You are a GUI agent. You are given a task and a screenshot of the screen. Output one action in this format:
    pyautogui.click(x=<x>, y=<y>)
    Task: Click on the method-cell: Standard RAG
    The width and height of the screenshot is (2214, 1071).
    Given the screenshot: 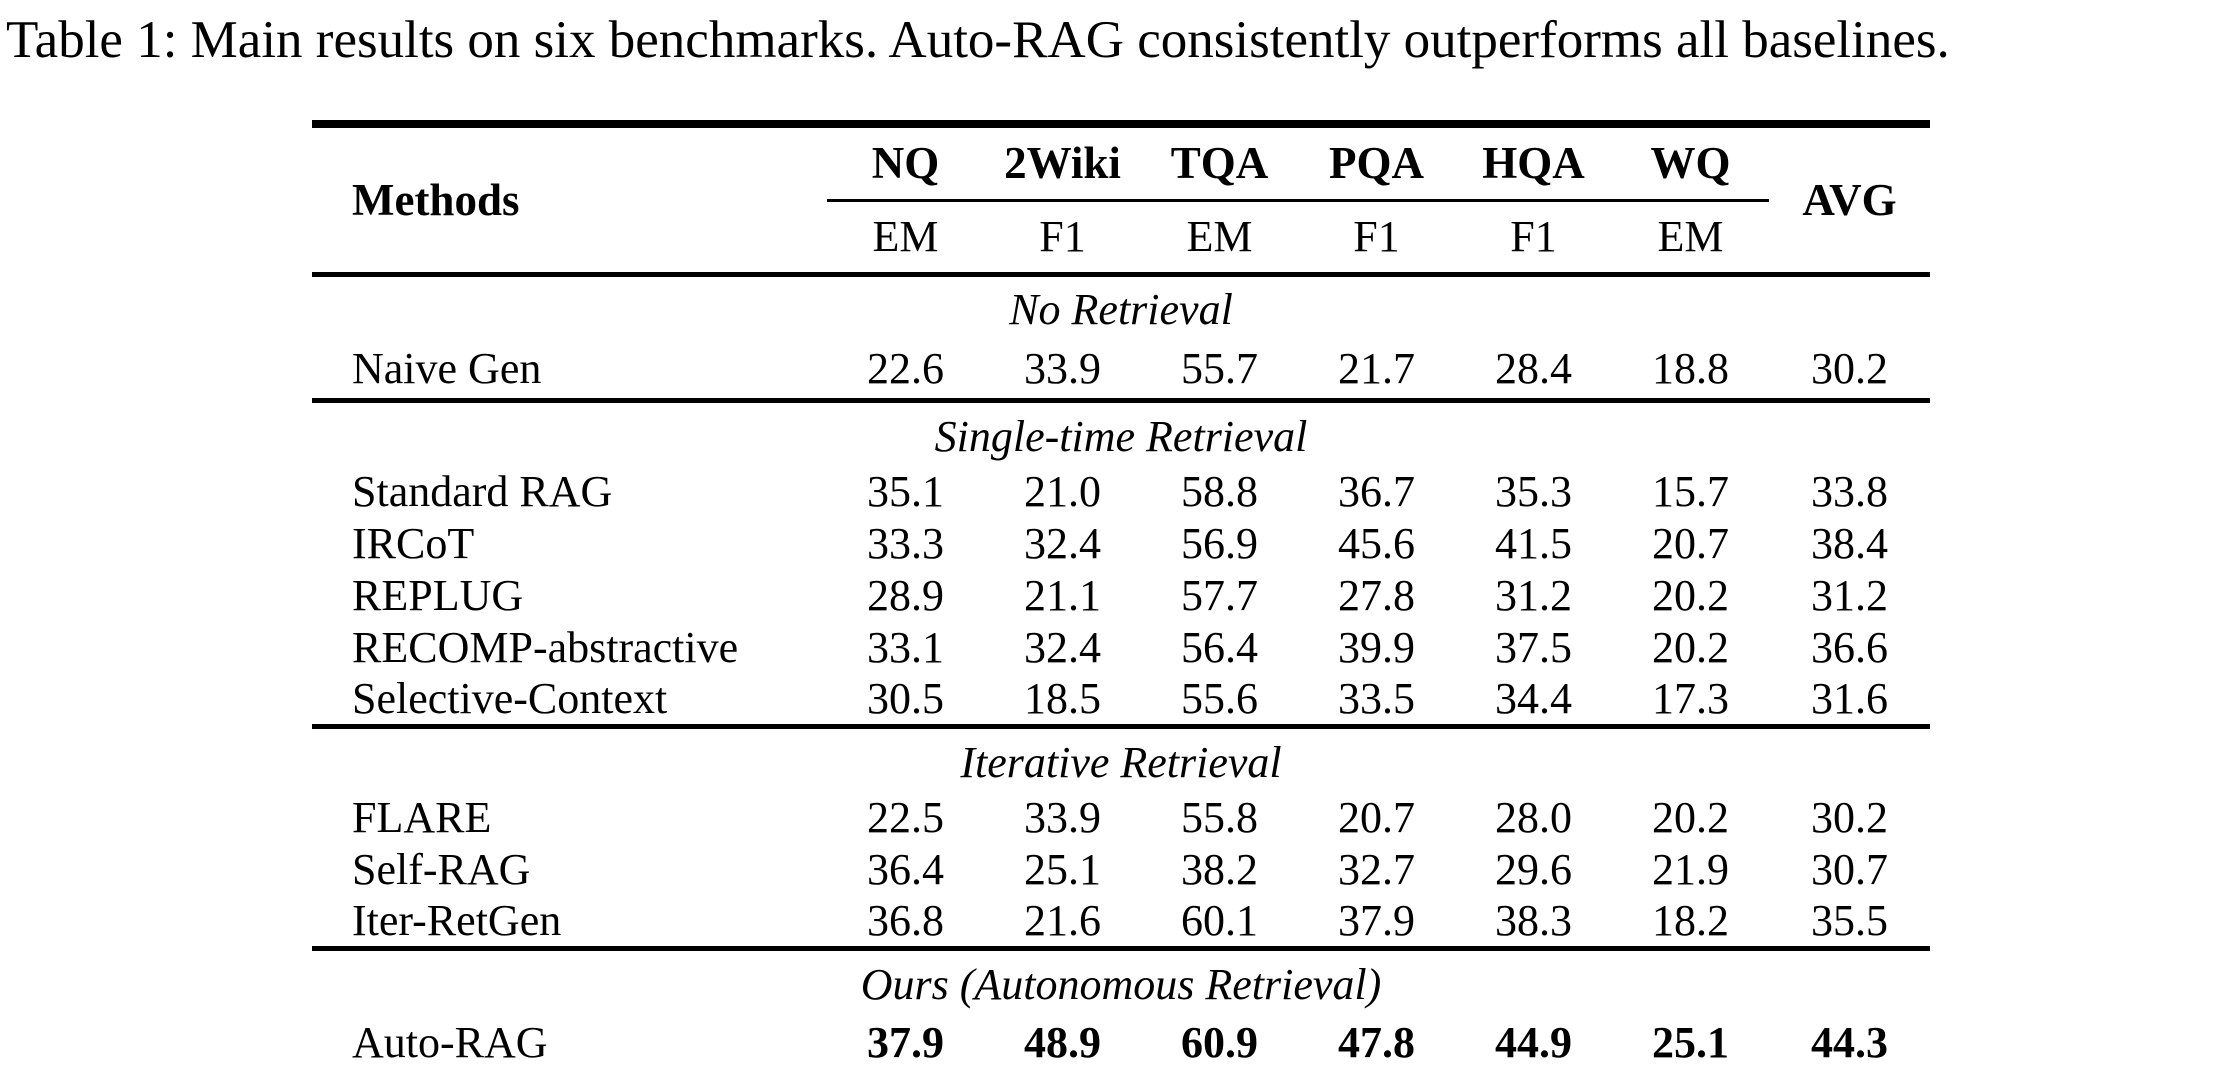 What is the action you would take?
    pyautogui.click(x=482, y=491)
    